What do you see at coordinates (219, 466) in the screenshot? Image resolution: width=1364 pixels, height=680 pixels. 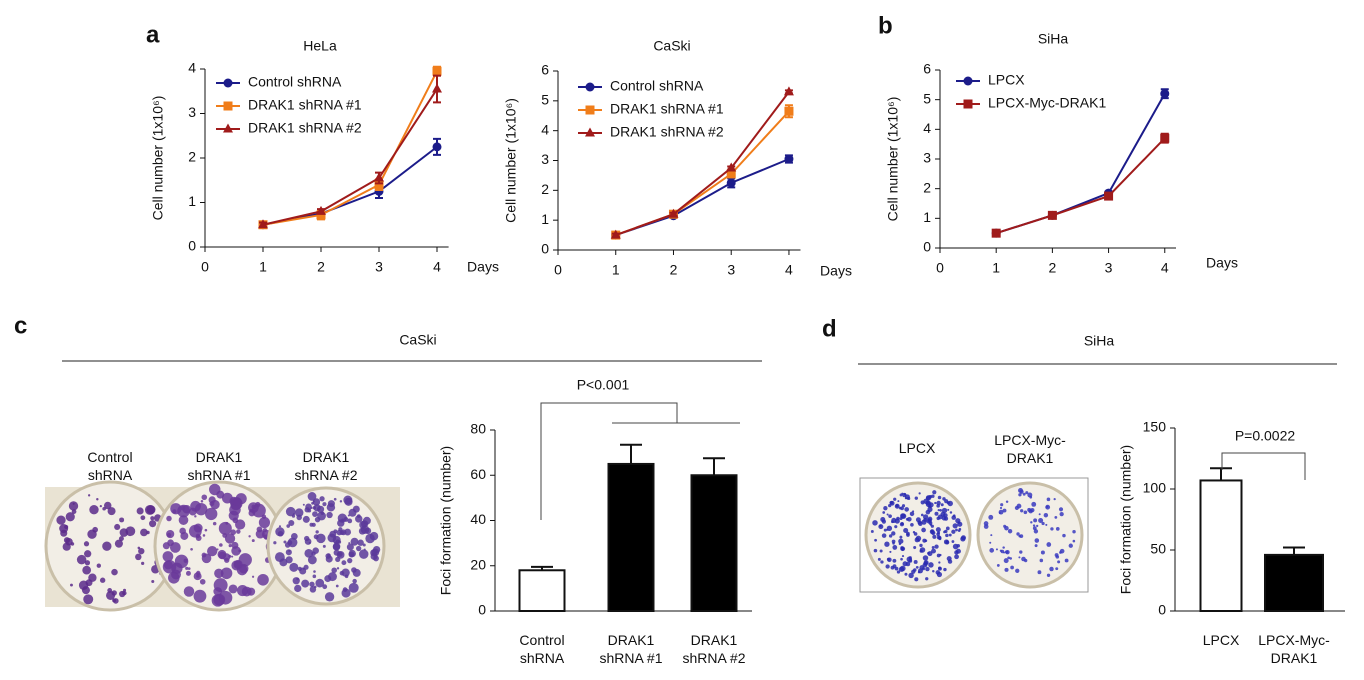 I see `photo-label: DRAK1 shRNA #1` at bounding box center [219, 466].